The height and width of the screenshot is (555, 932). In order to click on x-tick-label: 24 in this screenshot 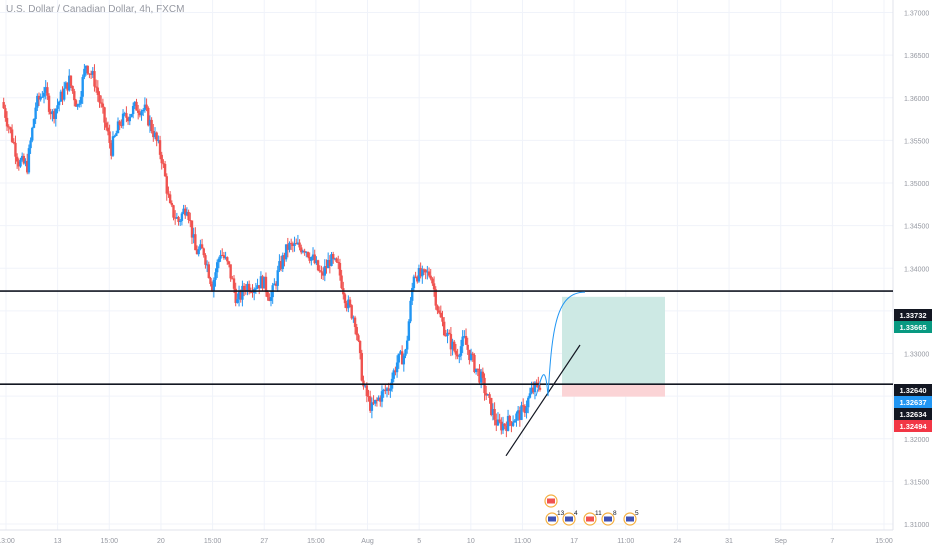, I will do `click(678, 541)`.